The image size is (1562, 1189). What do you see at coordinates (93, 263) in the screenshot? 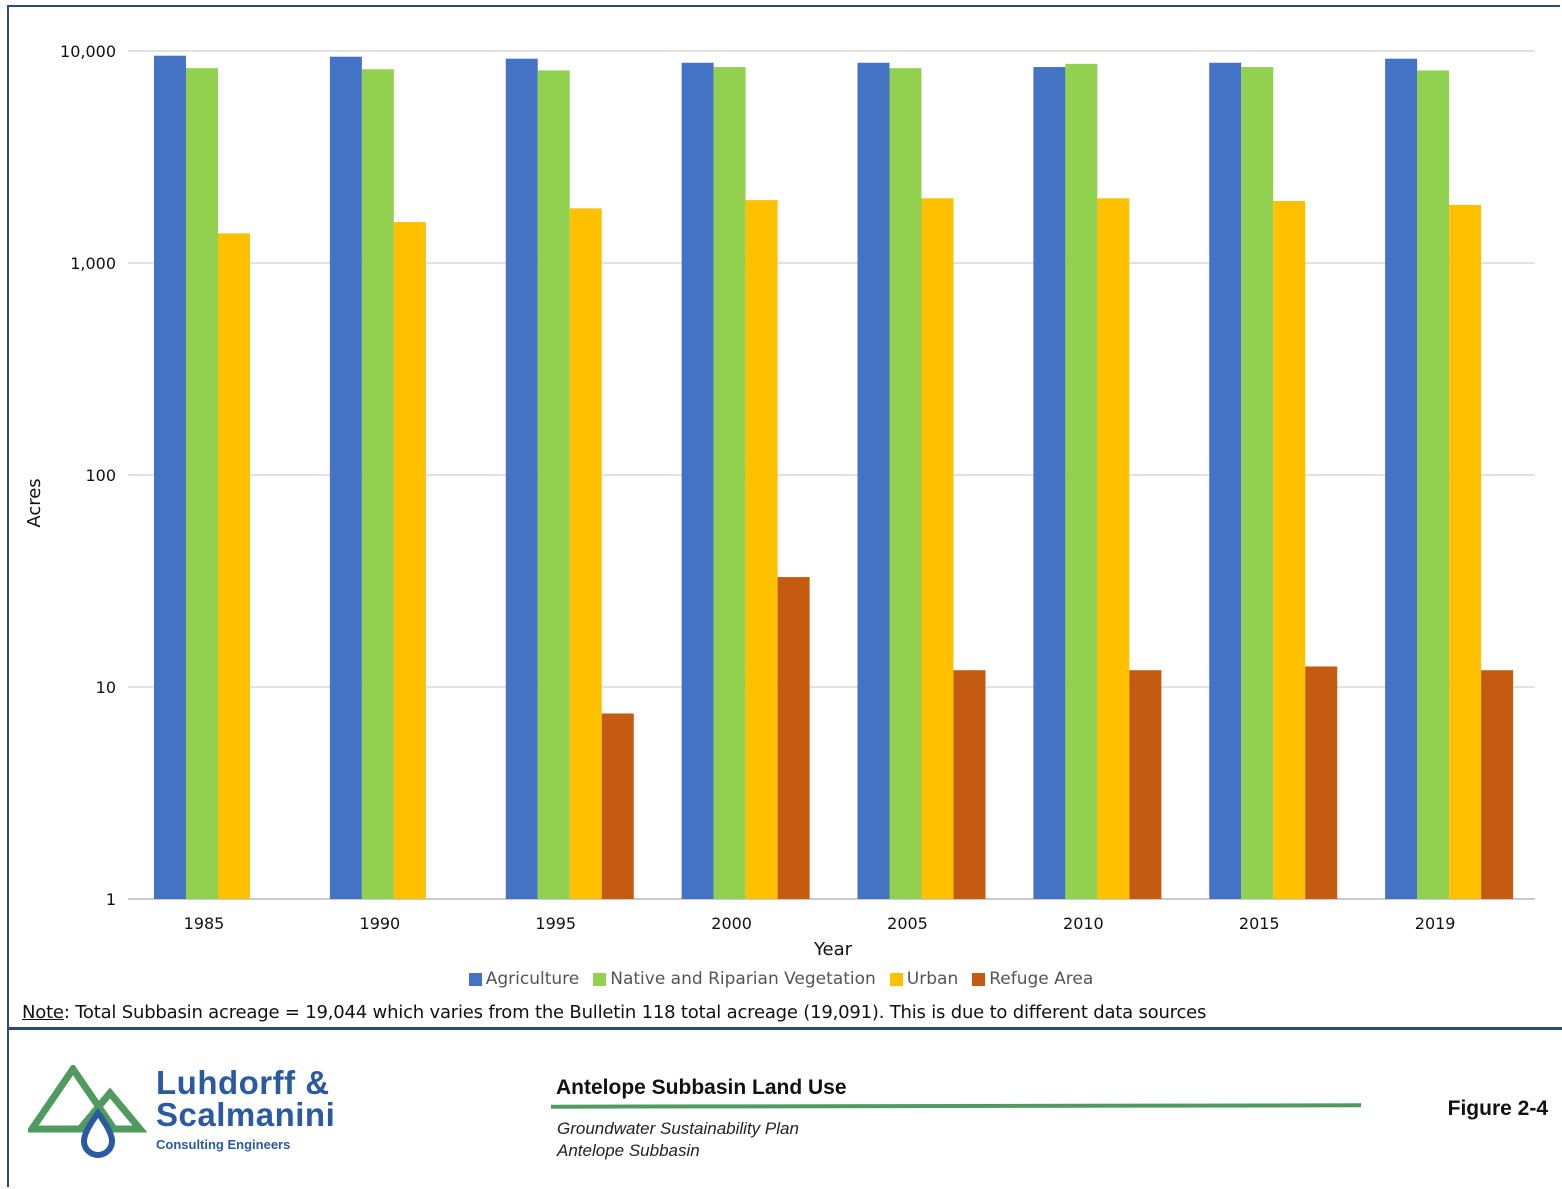
I see `y-tick-label: 1,000` at bounding box center [93, 263].